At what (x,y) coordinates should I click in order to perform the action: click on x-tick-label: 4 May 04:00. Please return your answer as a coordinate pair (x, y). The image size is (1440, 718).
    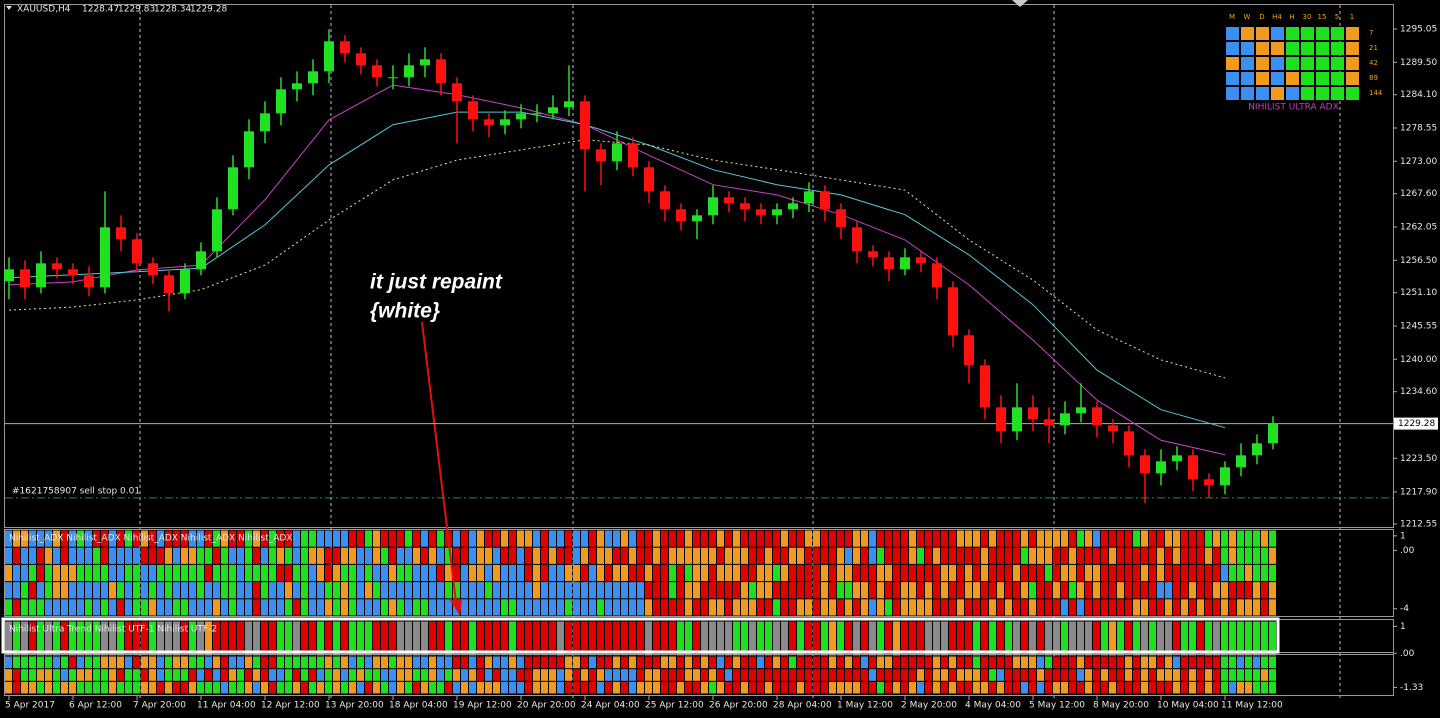
    Looking at the image, I should click on (993, 706).